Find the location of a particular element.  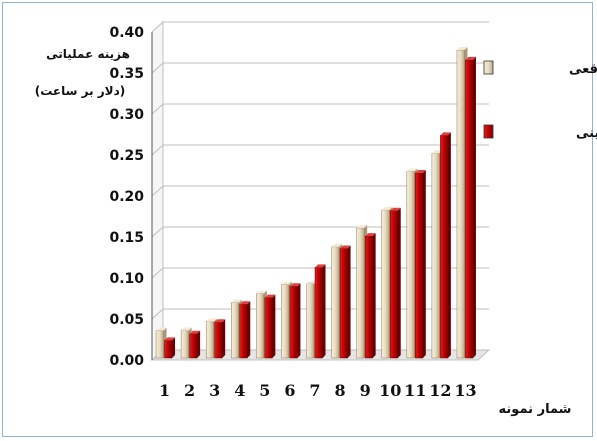

x-tick-label: 11 is located at coordinates (415, 390).